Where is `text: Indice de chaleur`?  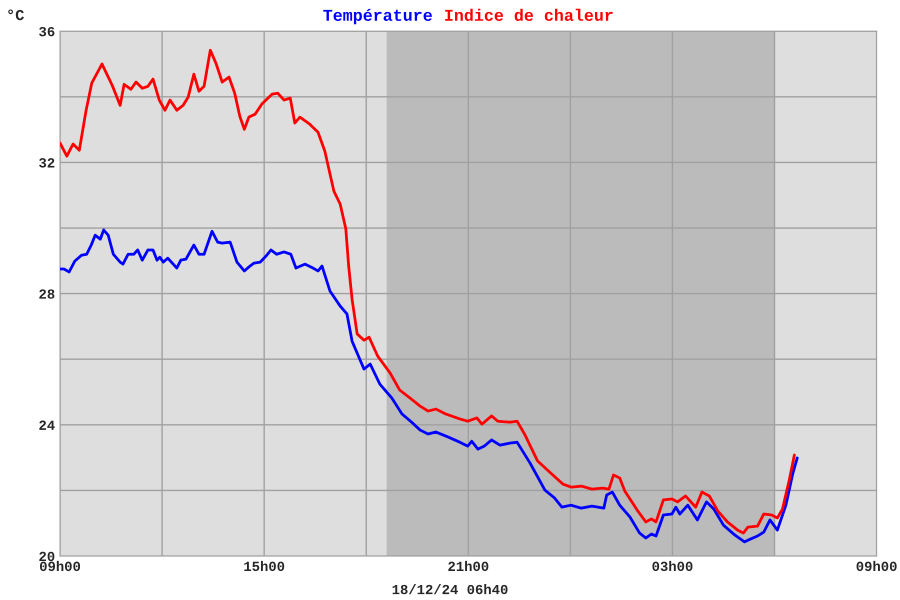 text: Indice de chaleur is located at coordinates (529, 14).